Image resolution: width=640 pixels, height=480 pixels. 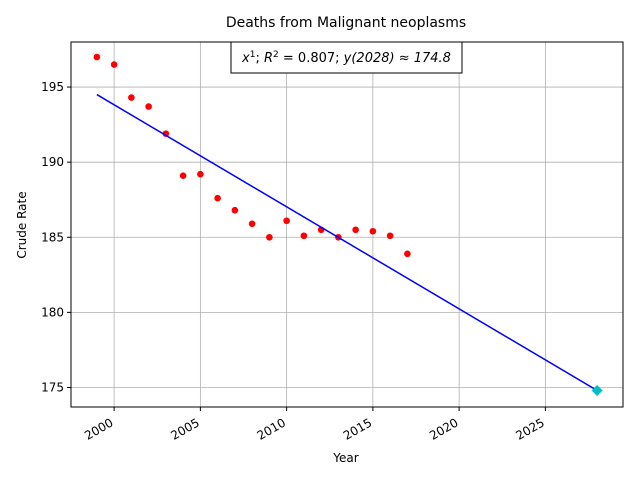 What do you see at coordinates (397, 58) in the screenshot?
I see `annotation-pred: y(2028) ≈ 174.8` at bounding box center [397, 58].